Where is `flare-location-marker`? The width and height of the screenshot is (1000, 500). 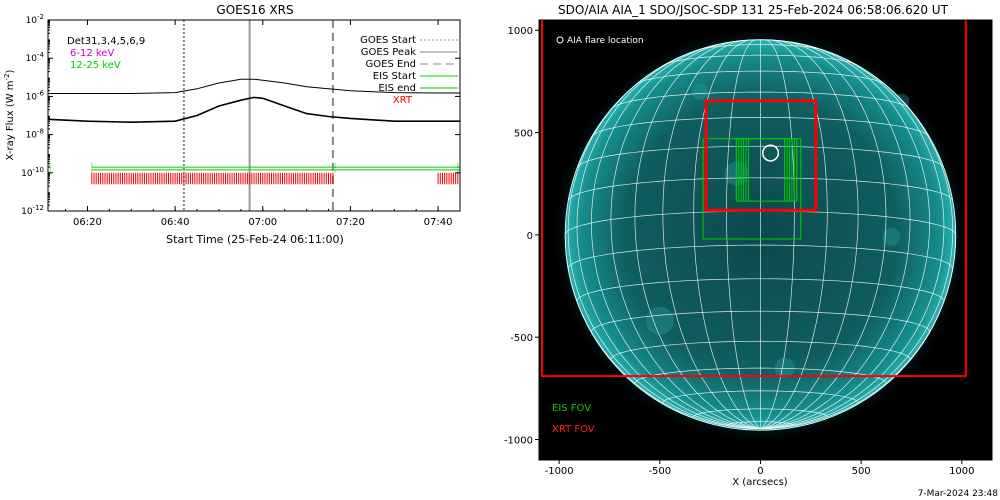 flare-location-marker is located at coordinates (770, 153).